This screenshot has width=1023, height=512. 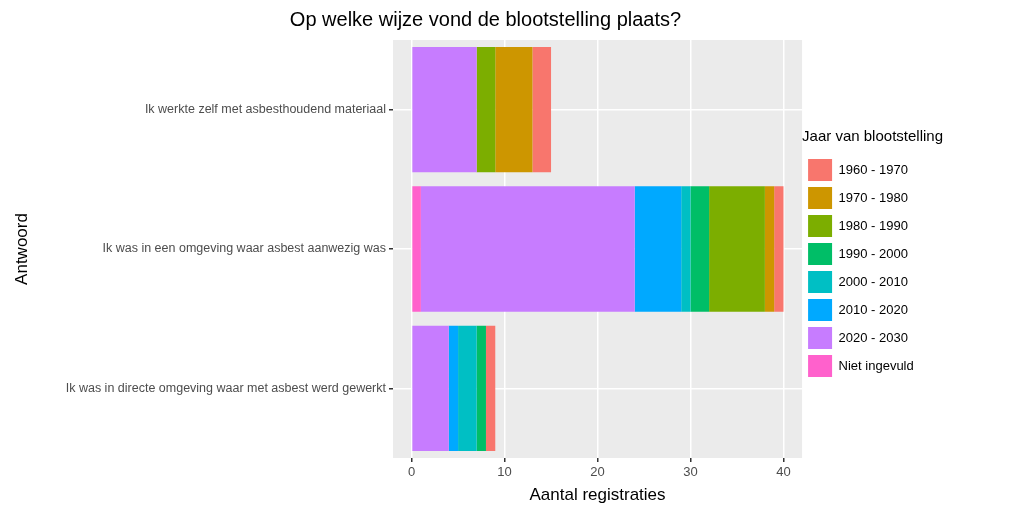 I want to click on legend-label: 1970 - 1980, so click(x=873, y=197).